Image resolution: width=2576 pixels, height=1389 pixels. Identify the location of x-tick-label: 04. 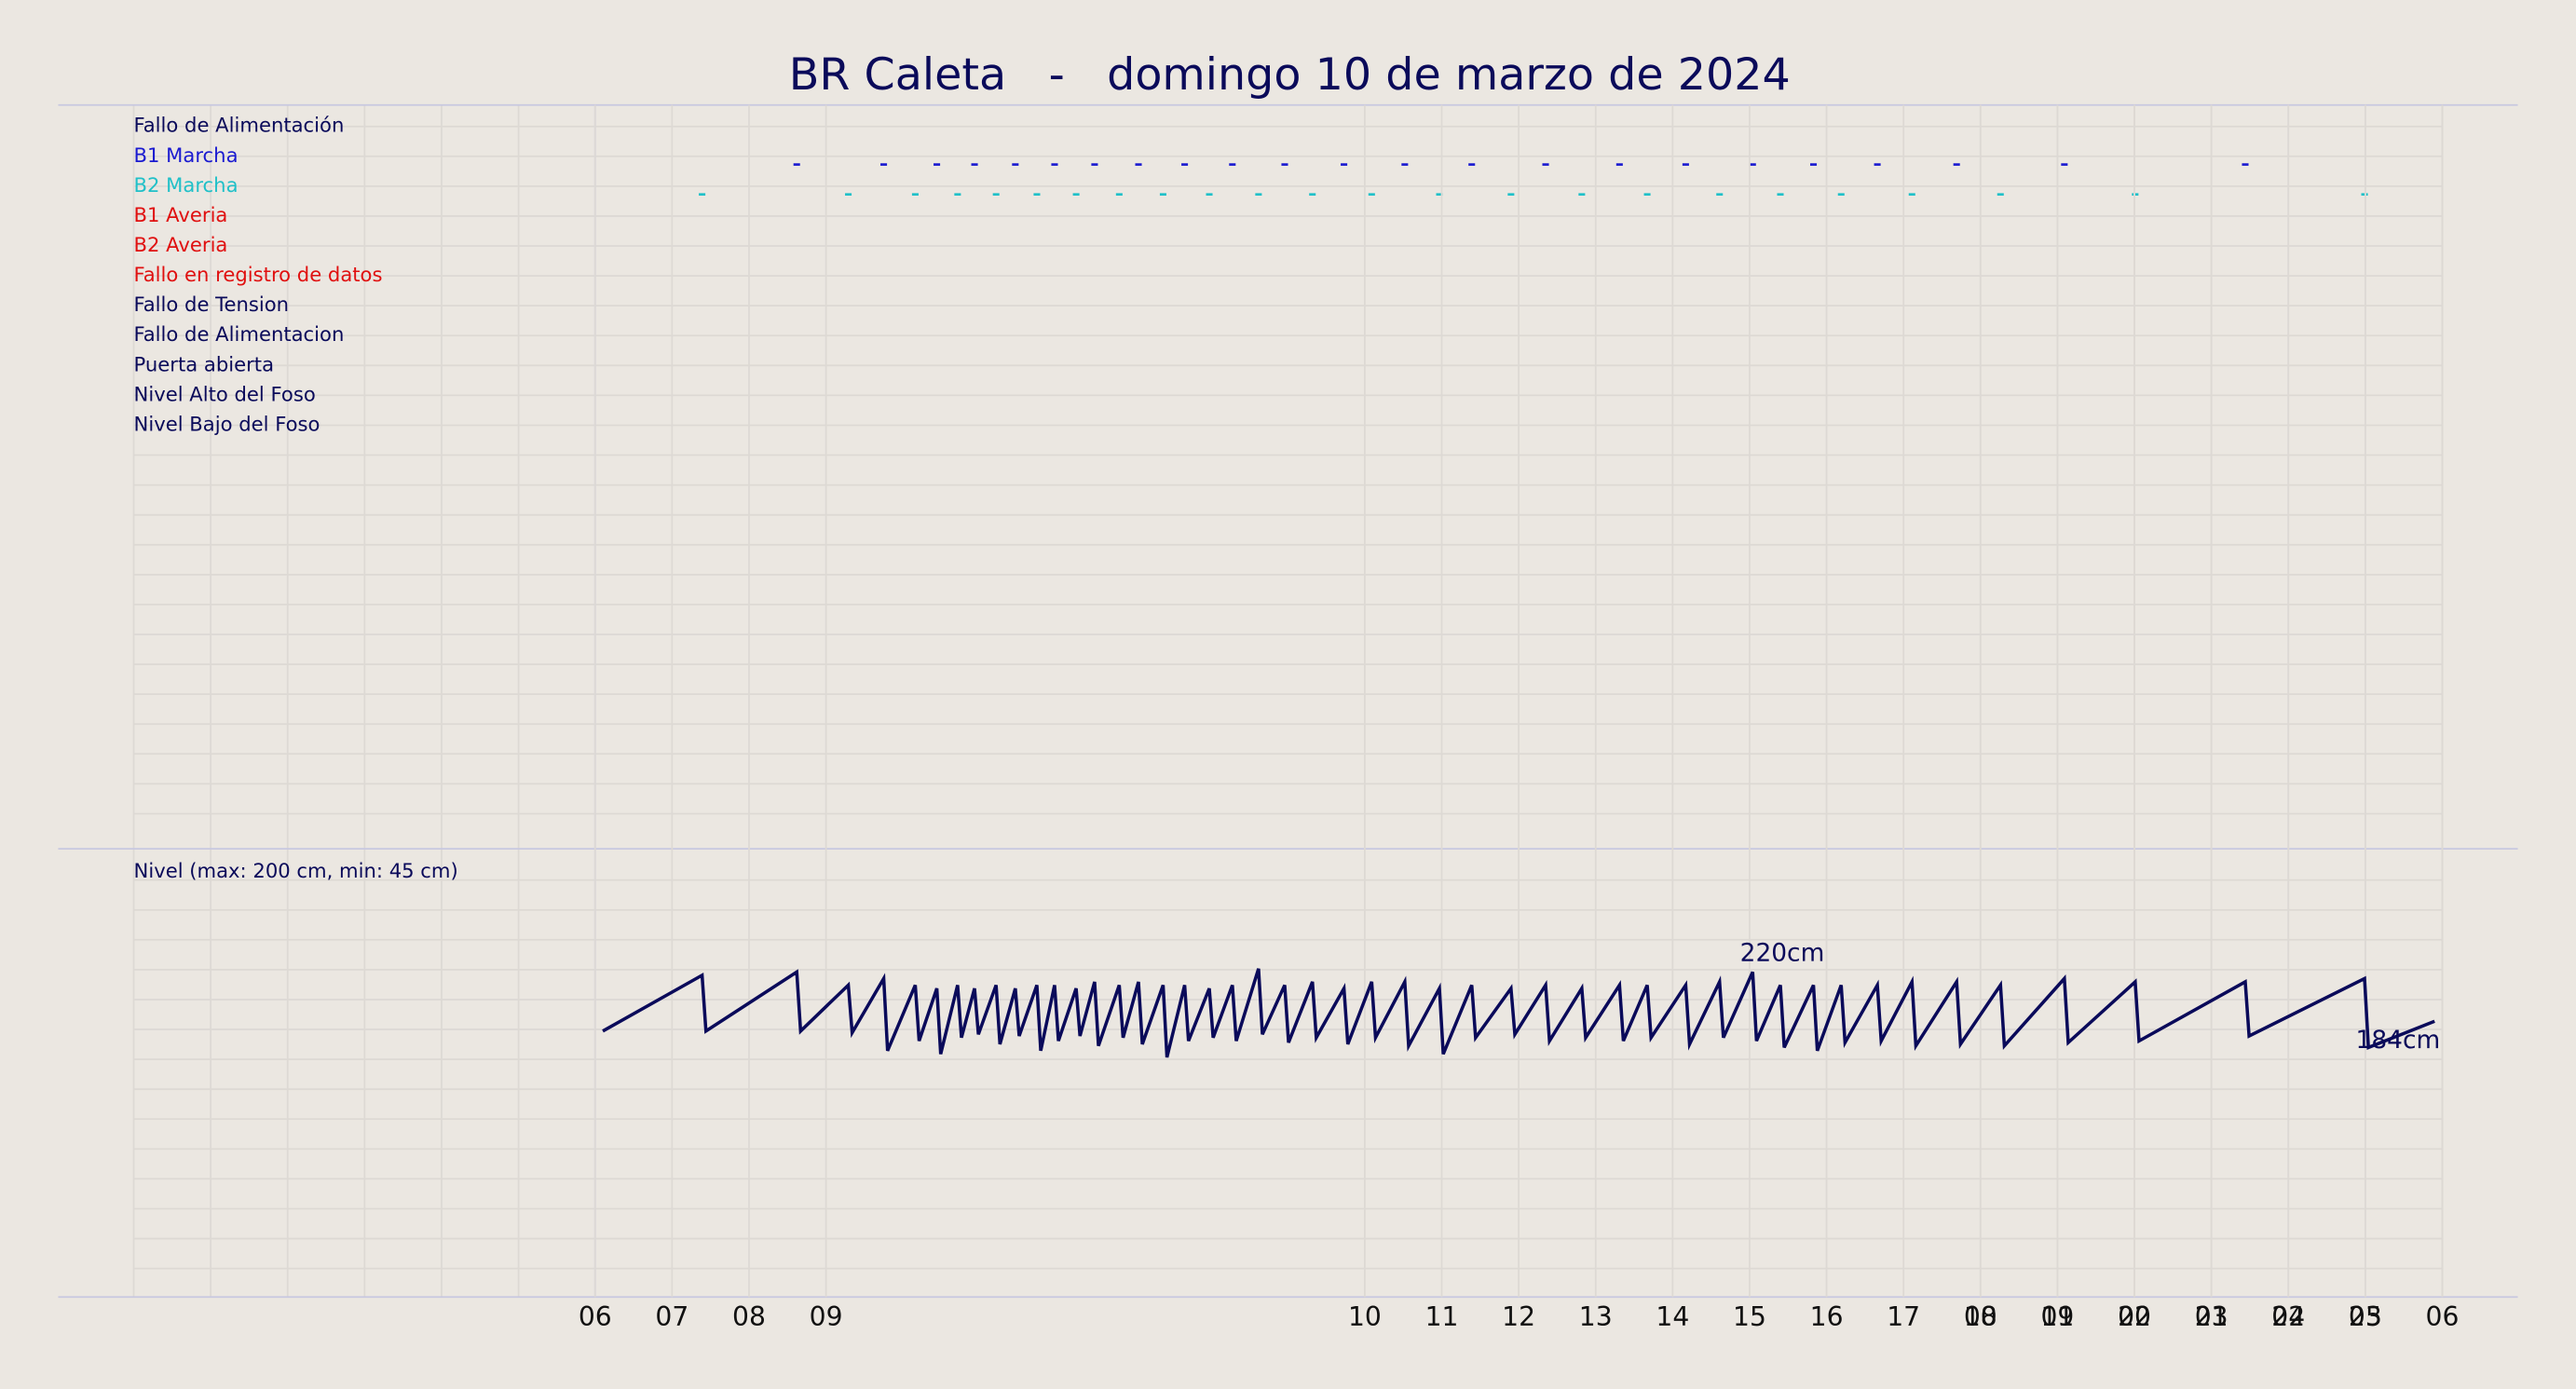
(2288, 1316).